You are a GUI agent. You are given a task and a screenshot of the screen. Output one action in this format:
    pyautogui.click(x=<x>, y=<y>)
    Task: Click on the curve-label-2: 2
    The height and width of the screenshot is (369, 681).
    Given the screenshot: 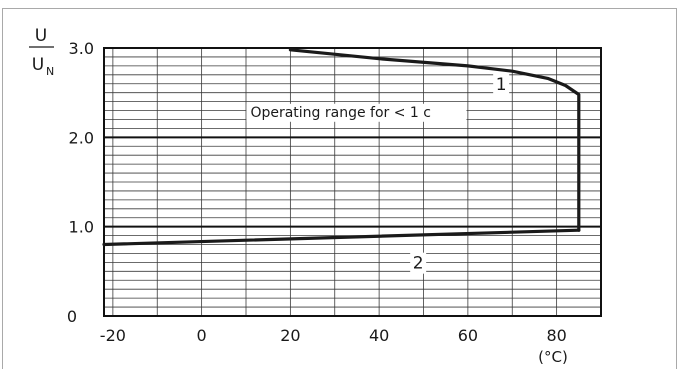 What is the action you would take?
    pyautogui.click(x=418, y=264)
    